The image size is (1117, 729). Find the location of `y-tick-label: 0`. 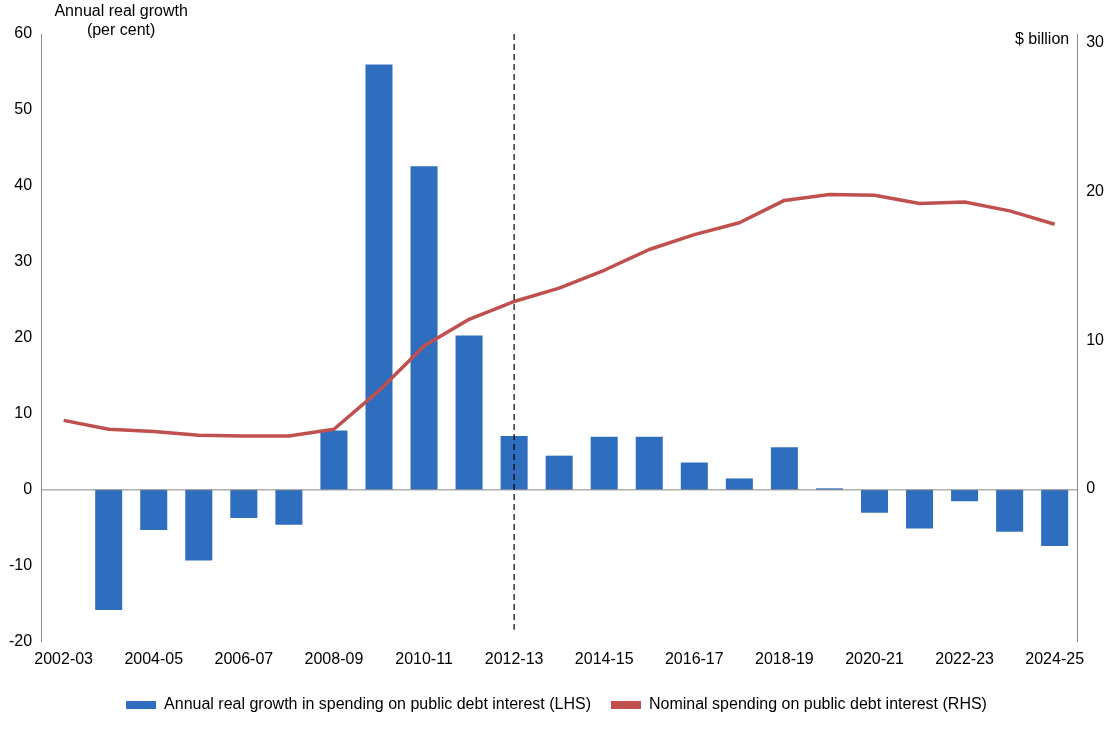

y-tick-label: 0 is located at coordinates (28, 489).